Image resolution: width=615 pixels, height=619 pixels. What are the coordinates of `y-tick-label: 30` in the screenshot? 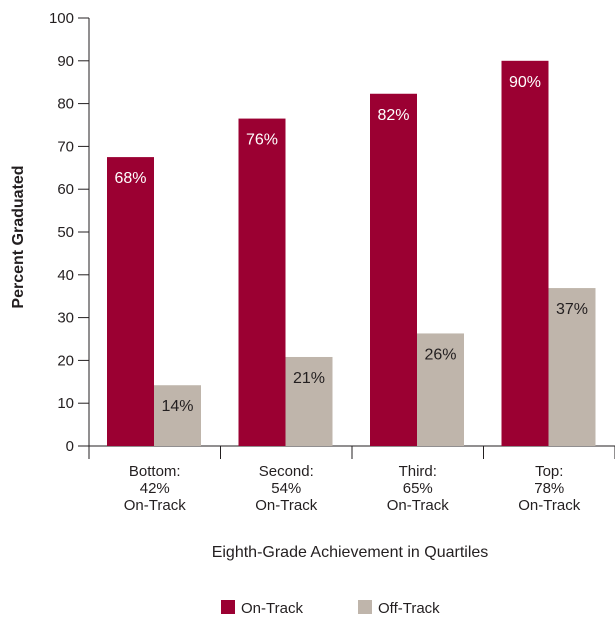 It's located at (65, 318).